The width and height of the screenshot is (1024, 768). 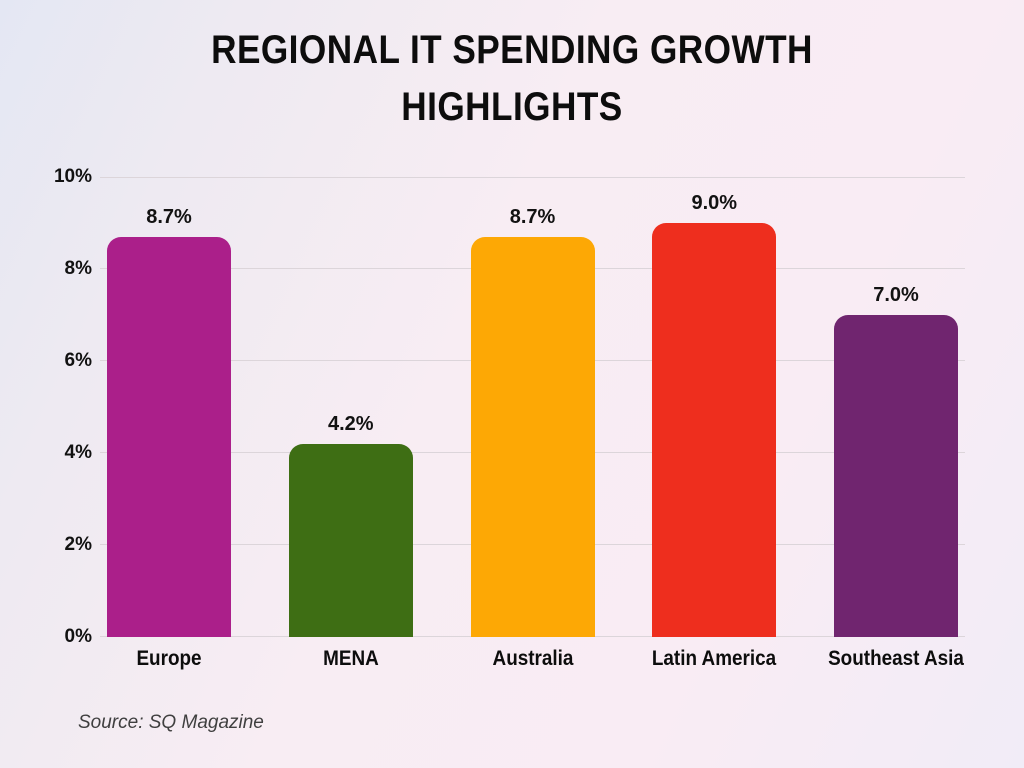 I want to click on bar-southeast-asia, so click(x=896, y=476).